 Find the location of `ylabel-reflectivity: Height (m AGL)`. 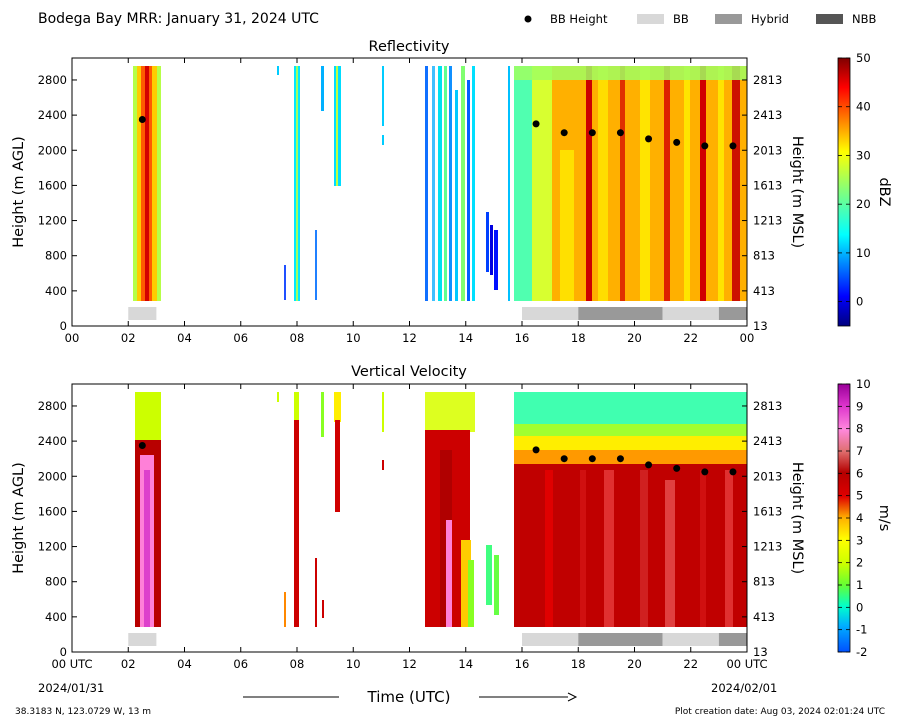

ylabel-reflectivity: Height (m AGL) is located at coordinates (19, 192).